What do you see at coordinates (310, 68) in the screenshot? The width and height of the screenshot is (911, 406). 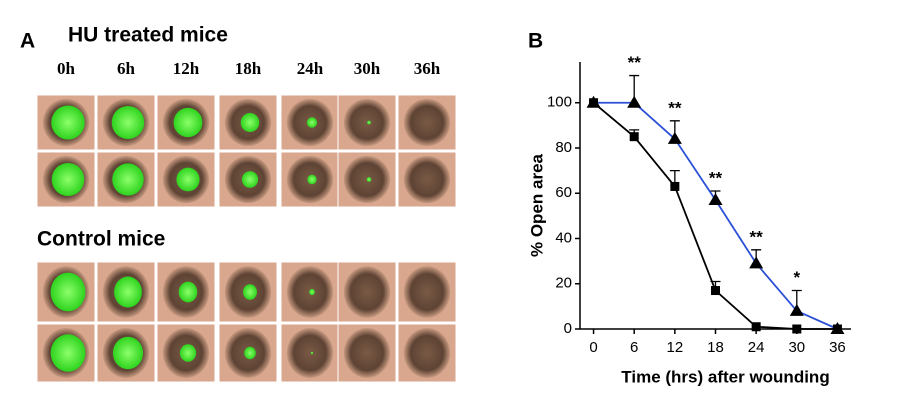 I see `time-label: 24h` at bounding box center [310, 68].